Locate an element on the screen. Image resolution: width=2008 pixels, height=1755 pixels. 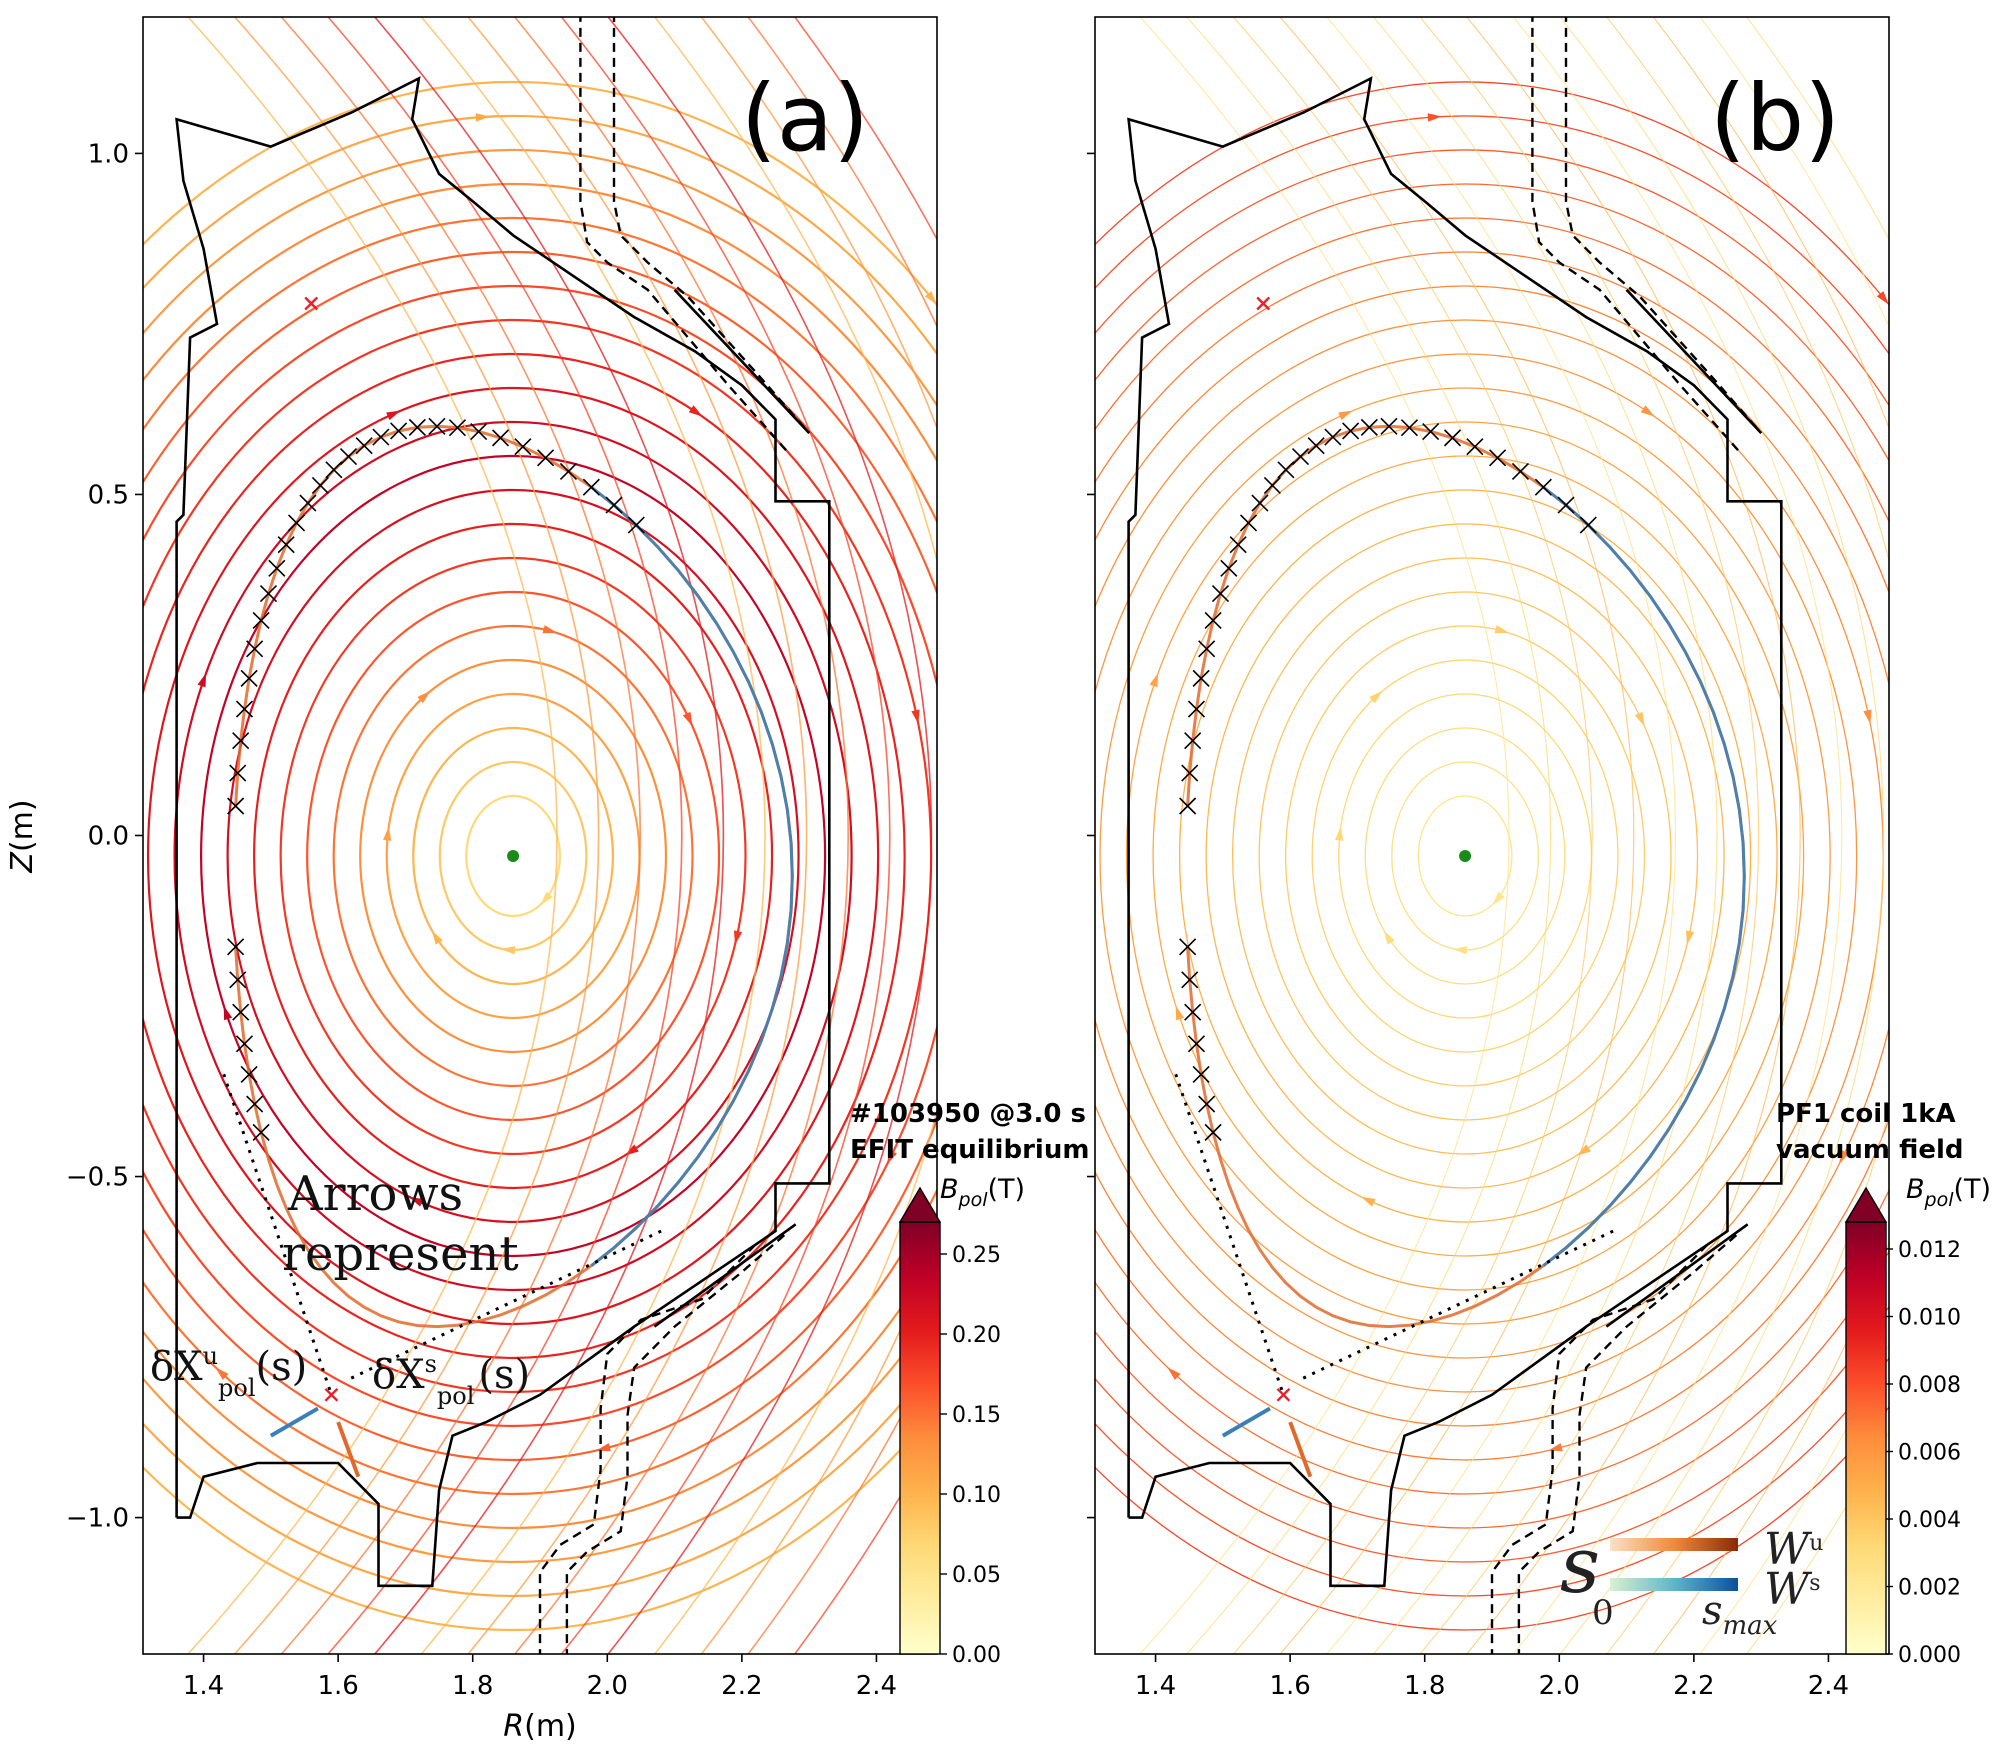
x-tick-label: 1.8 is located at coordinates (1424, 1686).